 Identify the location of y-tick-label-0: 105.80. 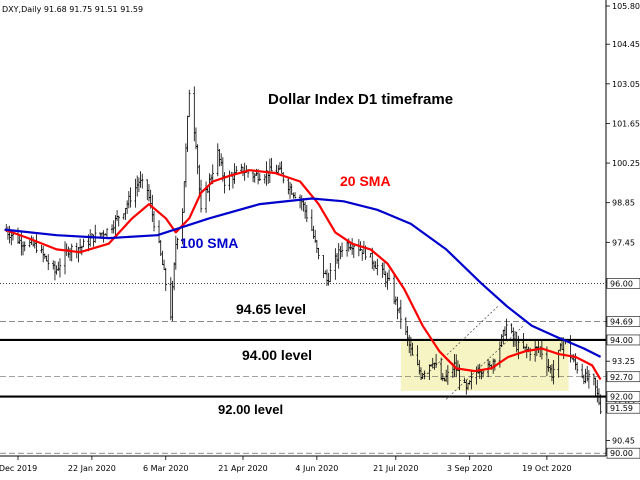
(626, 6).